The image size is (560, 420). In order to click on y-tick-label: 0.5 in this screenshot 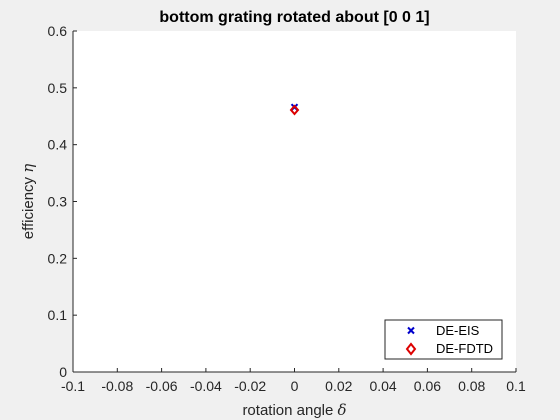, I will do `click(58, 88)`.